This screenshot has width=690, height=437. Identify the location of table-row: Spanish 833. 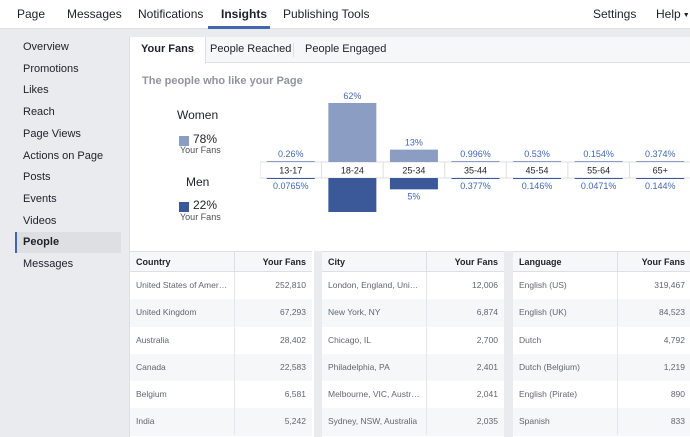
(601, 422).